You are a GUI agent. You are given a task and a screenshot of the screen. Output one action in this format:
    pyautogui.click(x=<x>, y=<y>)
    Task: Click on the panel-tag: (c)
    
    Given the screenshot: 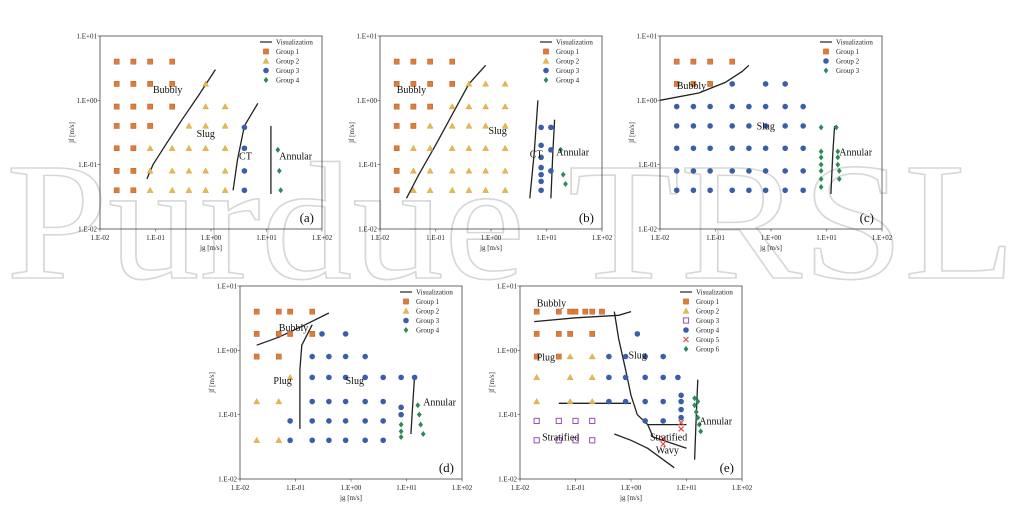 What is the action you would take?
    pyautogui.click(x=867, y=217)
    